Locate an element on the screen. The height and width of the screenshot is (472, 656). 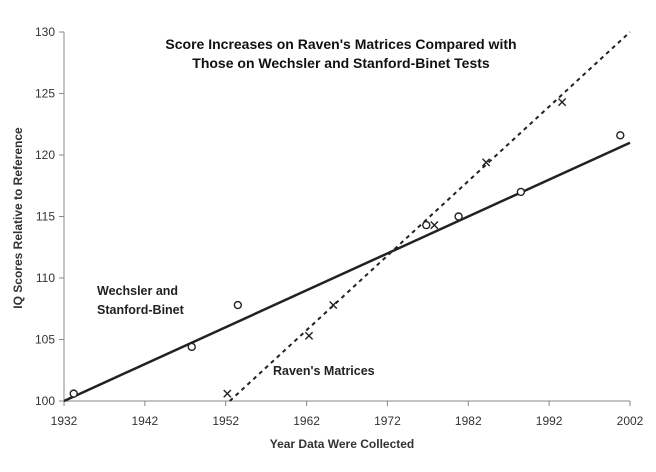
annotation-wechsler-line-1: Wechsler and is located at coordinates (137, 291).